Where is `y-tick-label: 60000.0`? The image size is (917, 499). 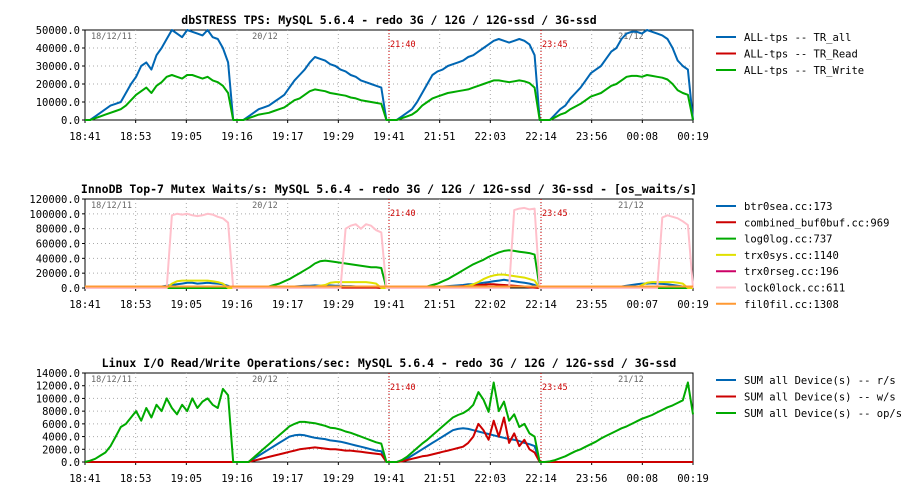 y-tick-label: 60000.0 is located at coordinates (58, 245).